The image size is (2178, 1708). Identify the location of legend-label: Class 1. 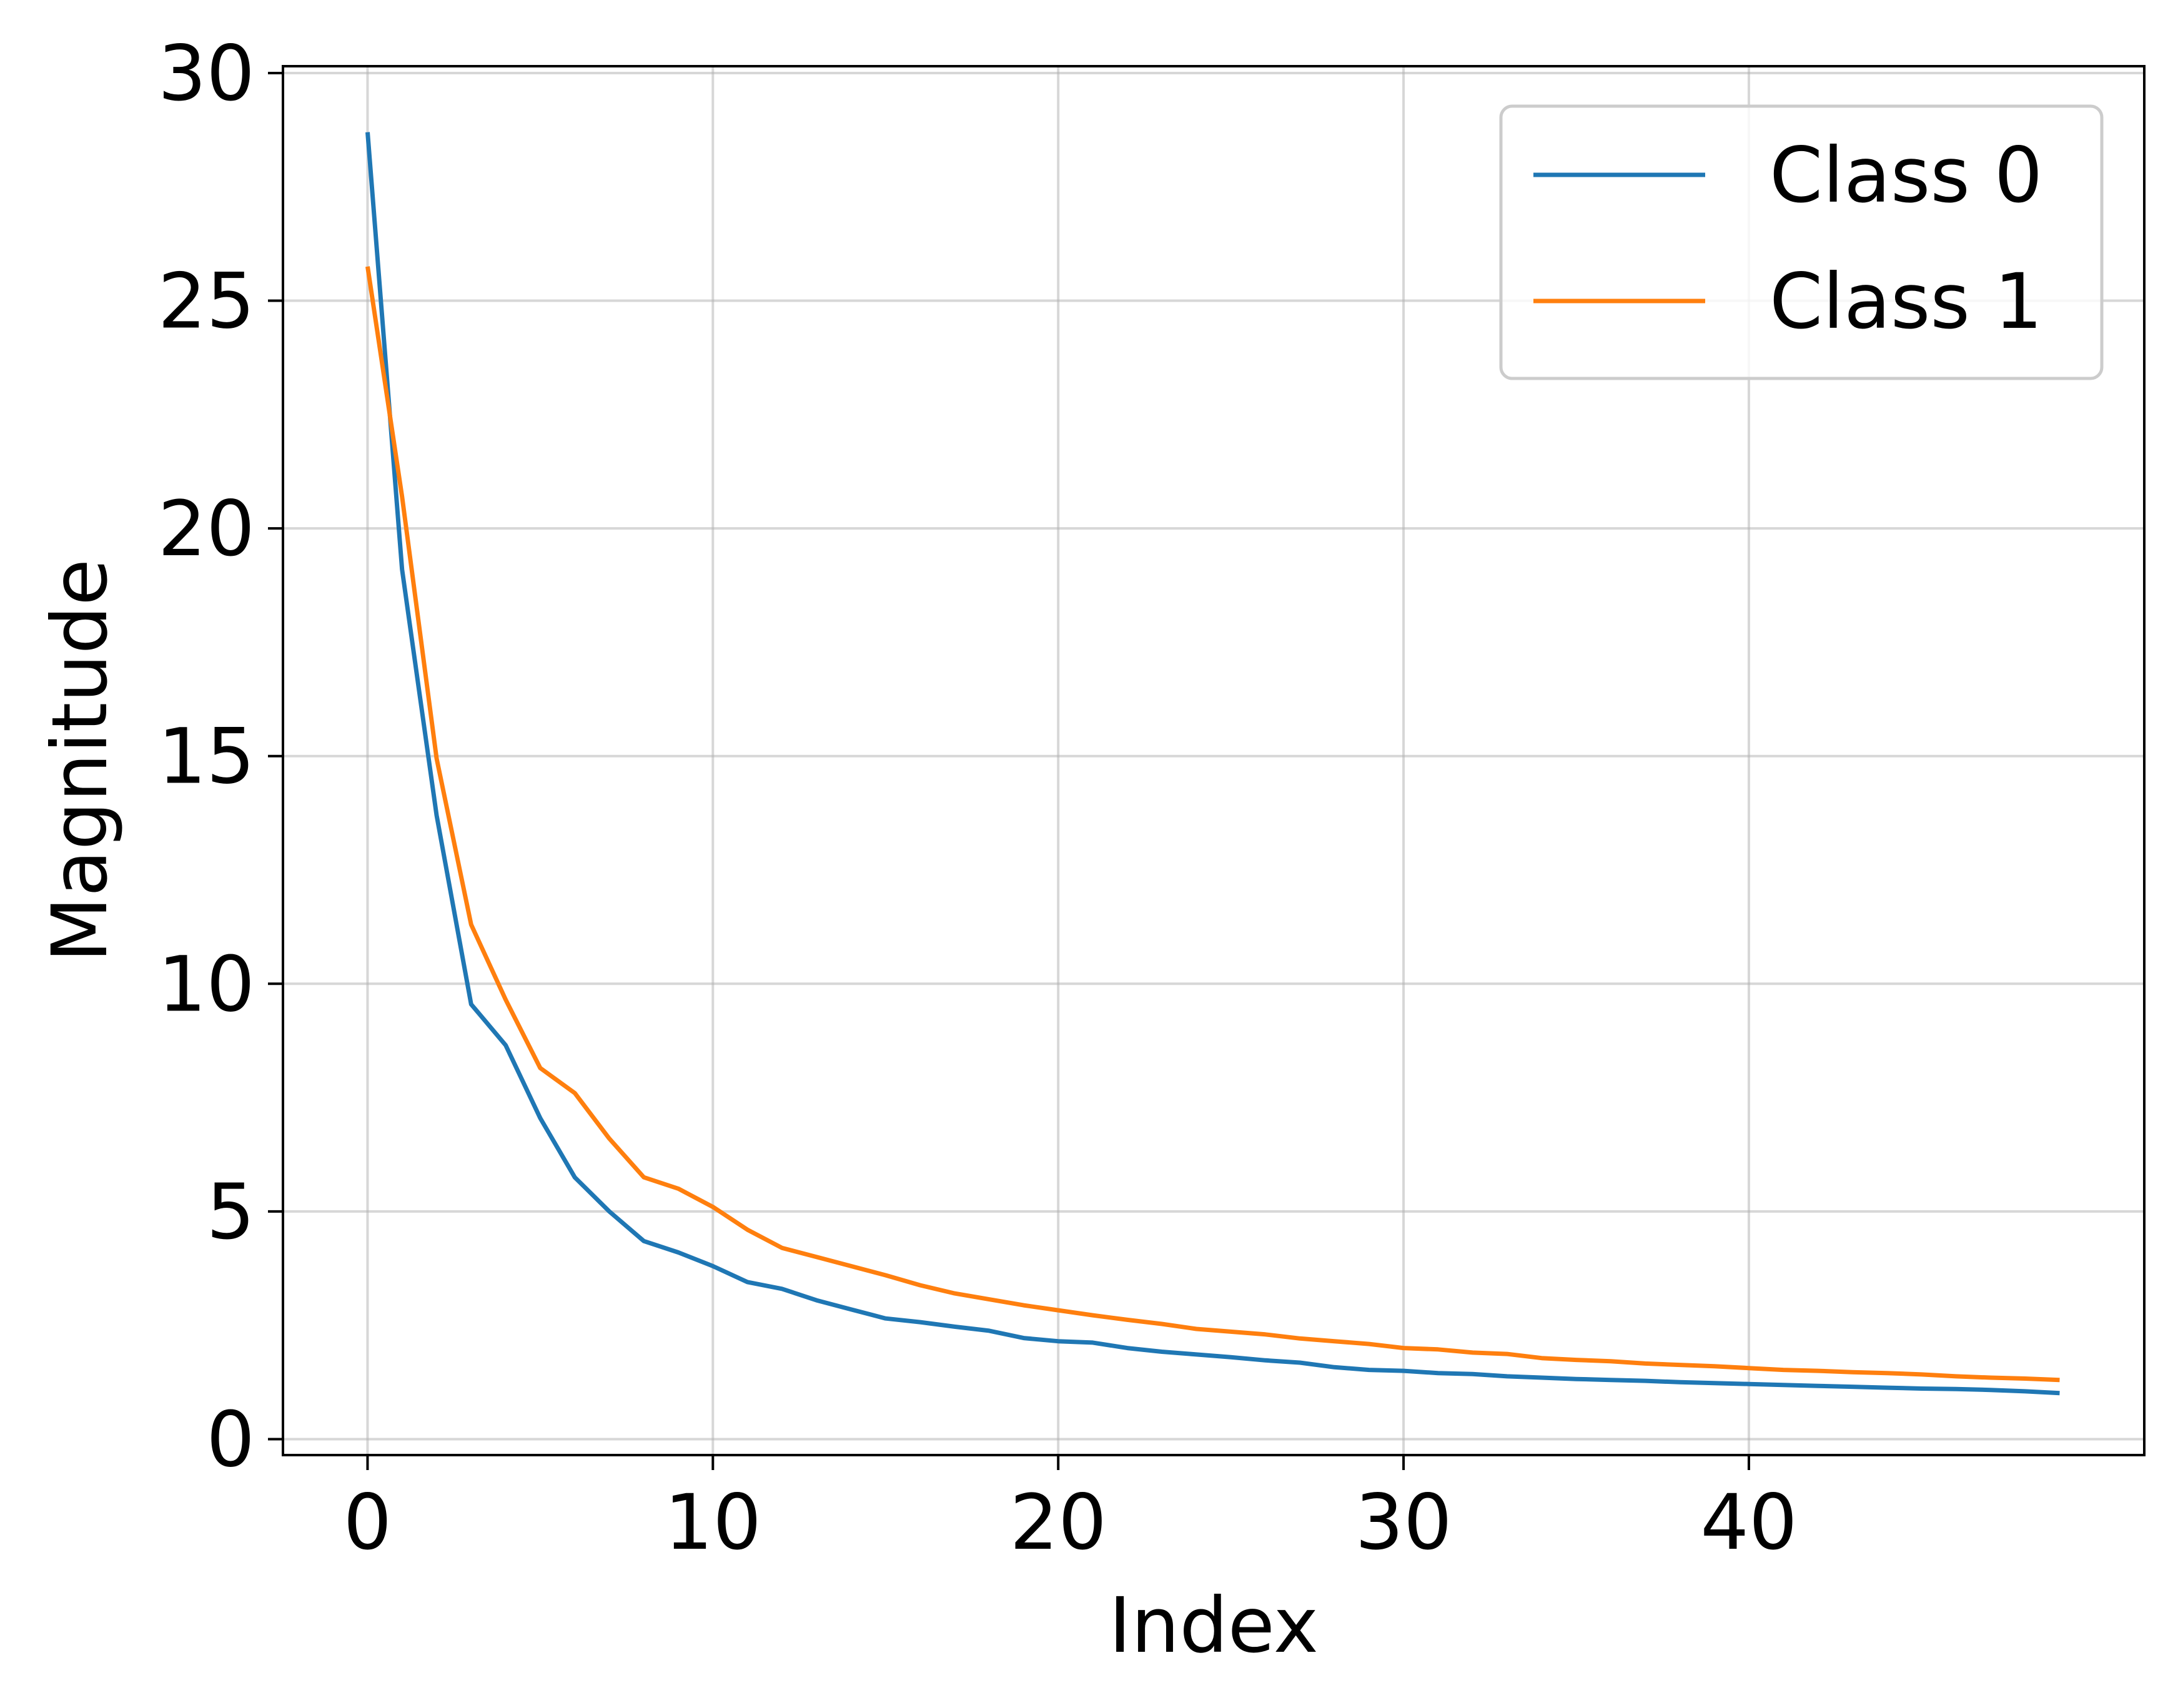
(1906, 302).